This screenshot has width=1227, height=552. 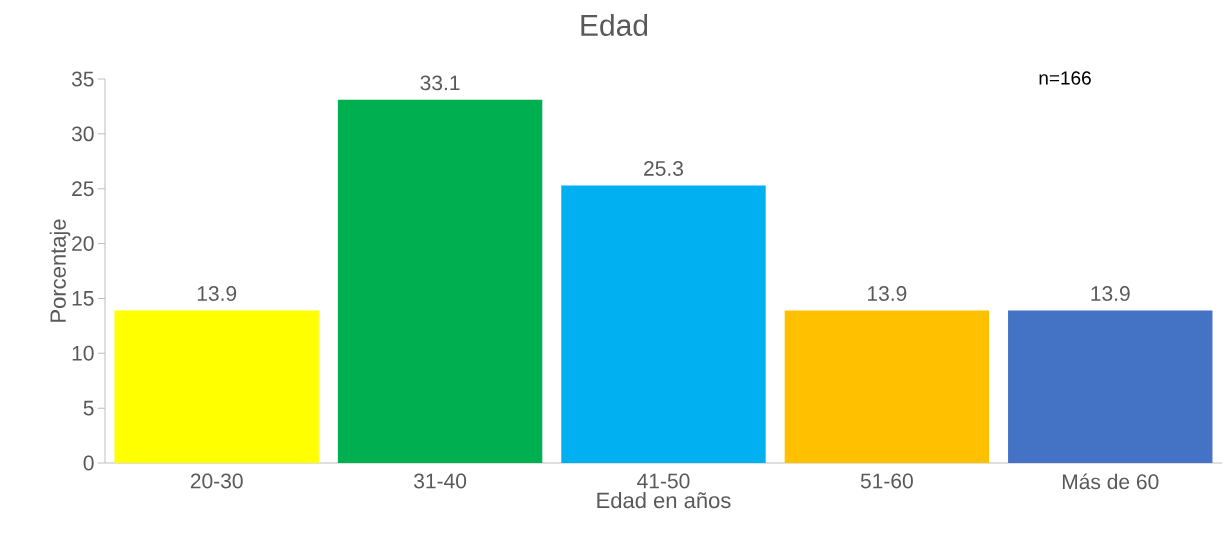 What do you see at coordinates (663, 481) in the screenshot?
I see `x-tick-label: 41-50` at bounding box center [663, 481].